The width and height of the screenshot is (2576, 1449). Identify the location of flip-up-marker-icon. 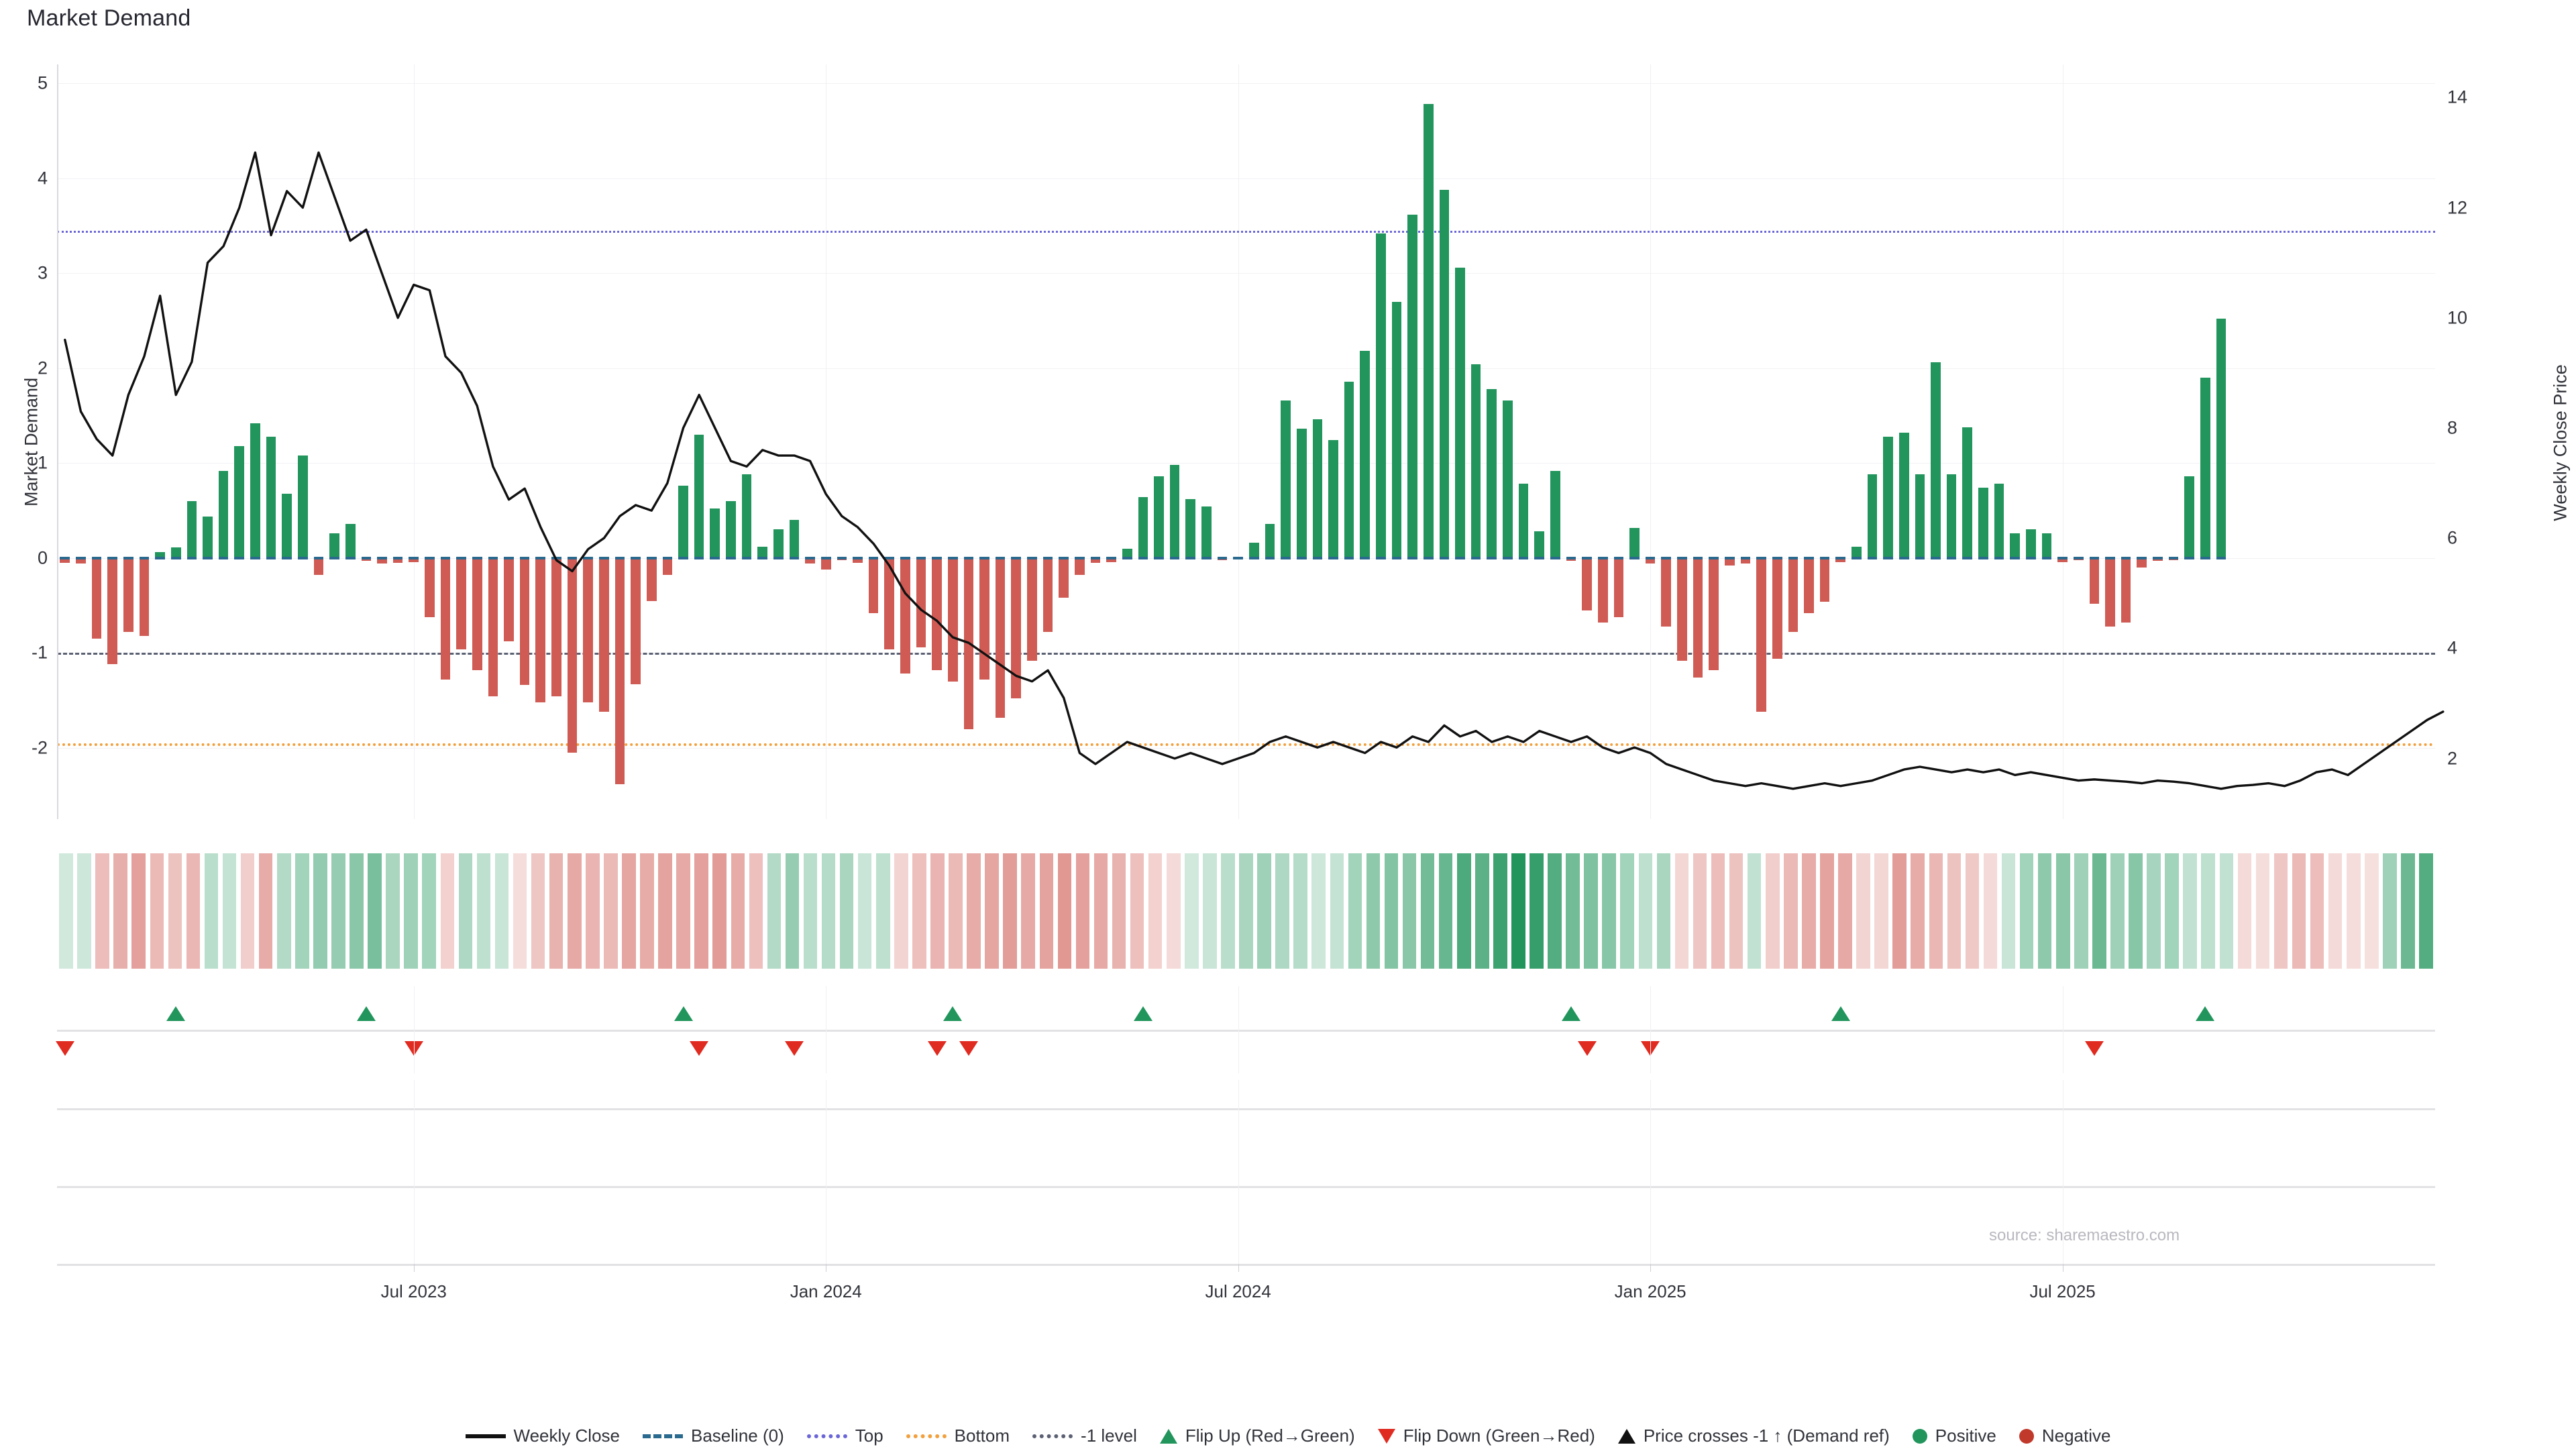
(366, 1013).